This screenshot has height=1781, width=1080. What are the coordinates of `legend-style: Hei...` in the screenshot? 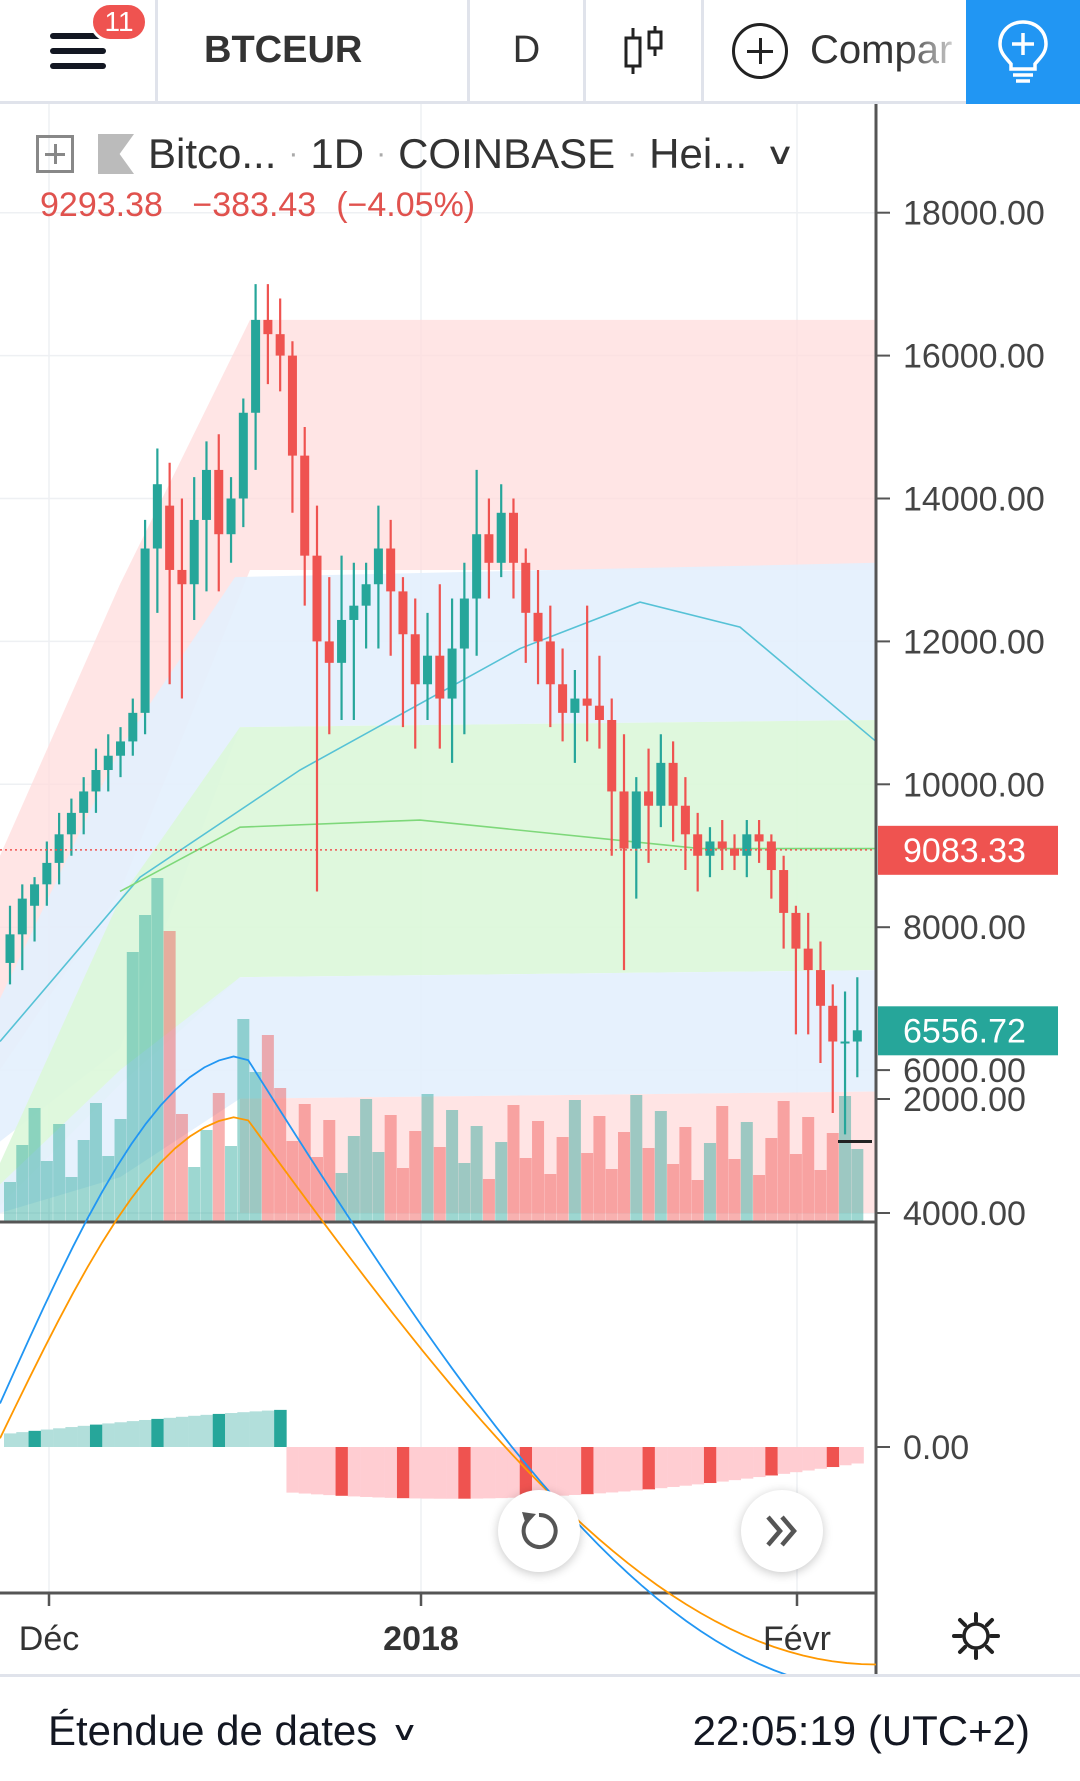 It's located at (698, 153).